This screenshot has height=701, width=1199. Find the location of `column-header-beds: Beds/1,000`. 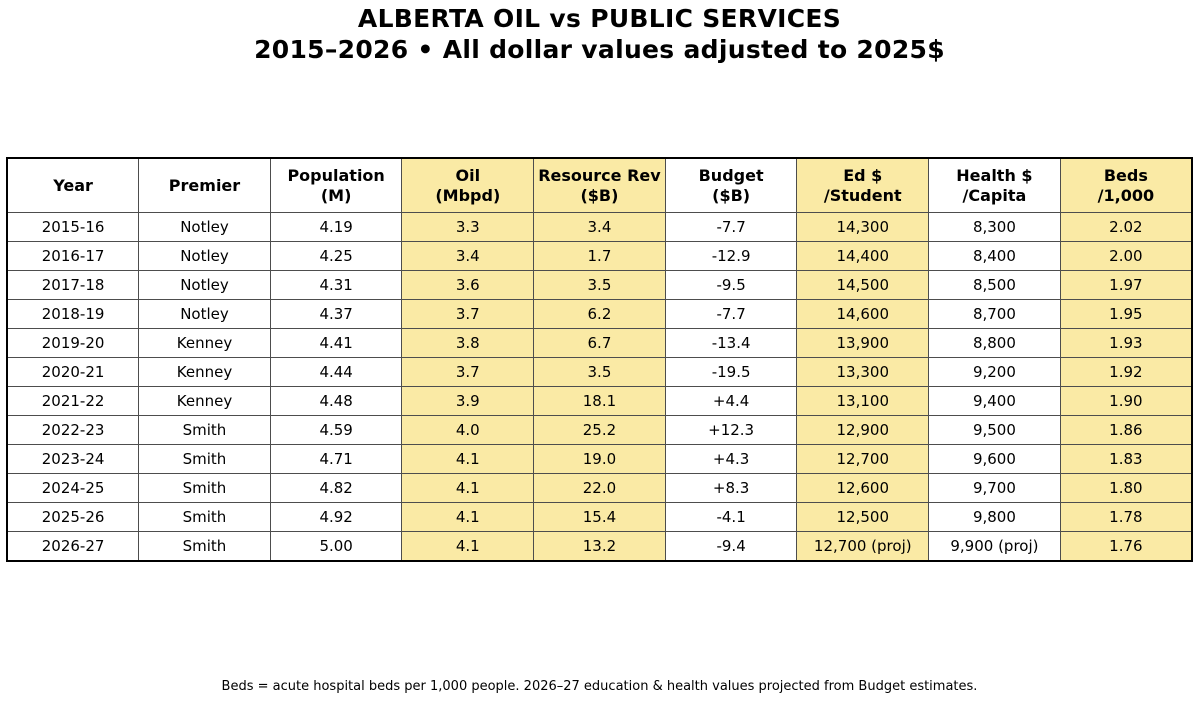

column-header-beds: Beds/1,000 is located at coordinates (1126, 185).